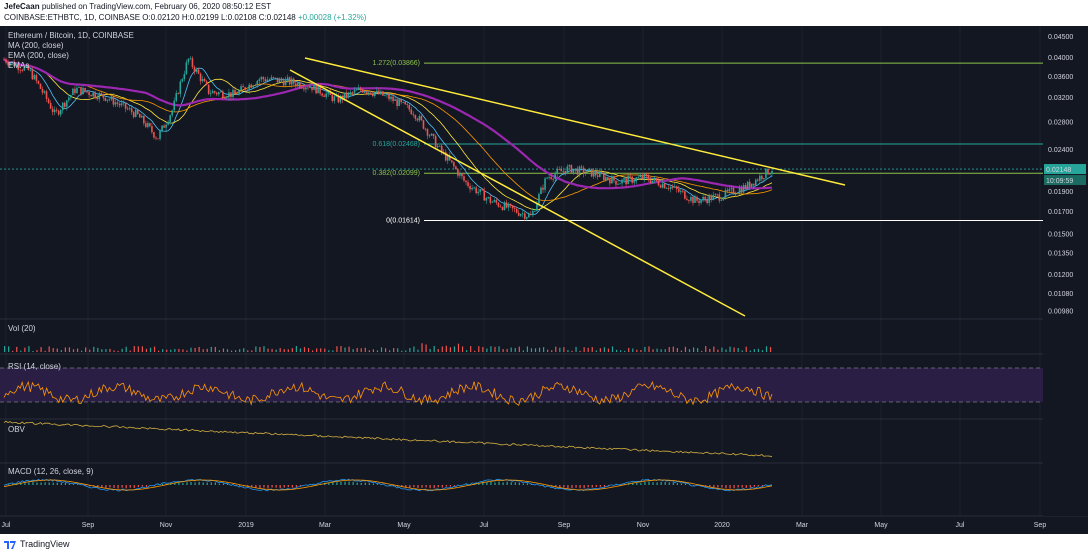 The width and height of the screenshot is (1088, 554). What do you see at coordinates (1060, 212) in the screenshot?
I see `price-tick-8: 0.01700` at bounding box center [1060, 212].